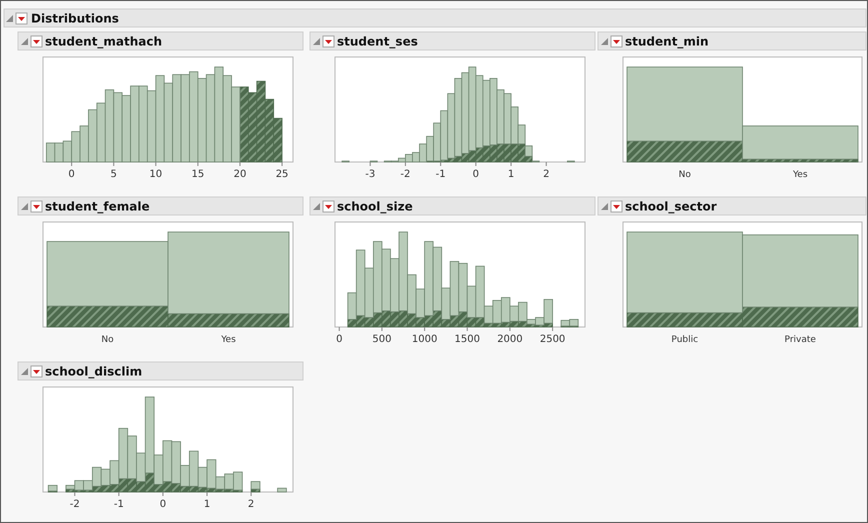 The height and width of the screenshot is (523, 868). I want to click on chart-title: student_mathach, so click(103, 41).